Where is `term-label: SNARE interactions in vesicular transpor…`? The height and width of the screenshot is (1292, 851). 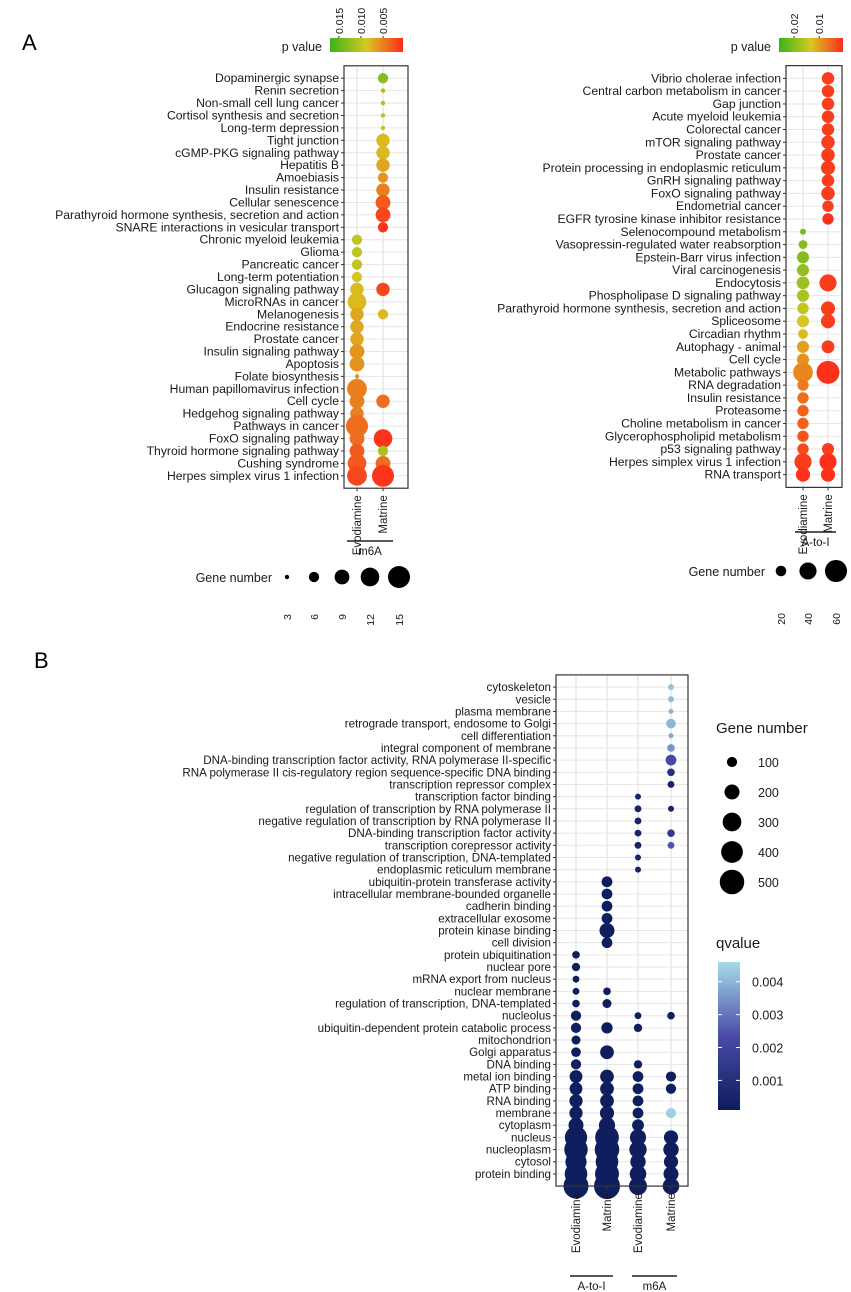 term-label: SNARE interactions in vesicular transpor… is located at coordinates (227, 227).